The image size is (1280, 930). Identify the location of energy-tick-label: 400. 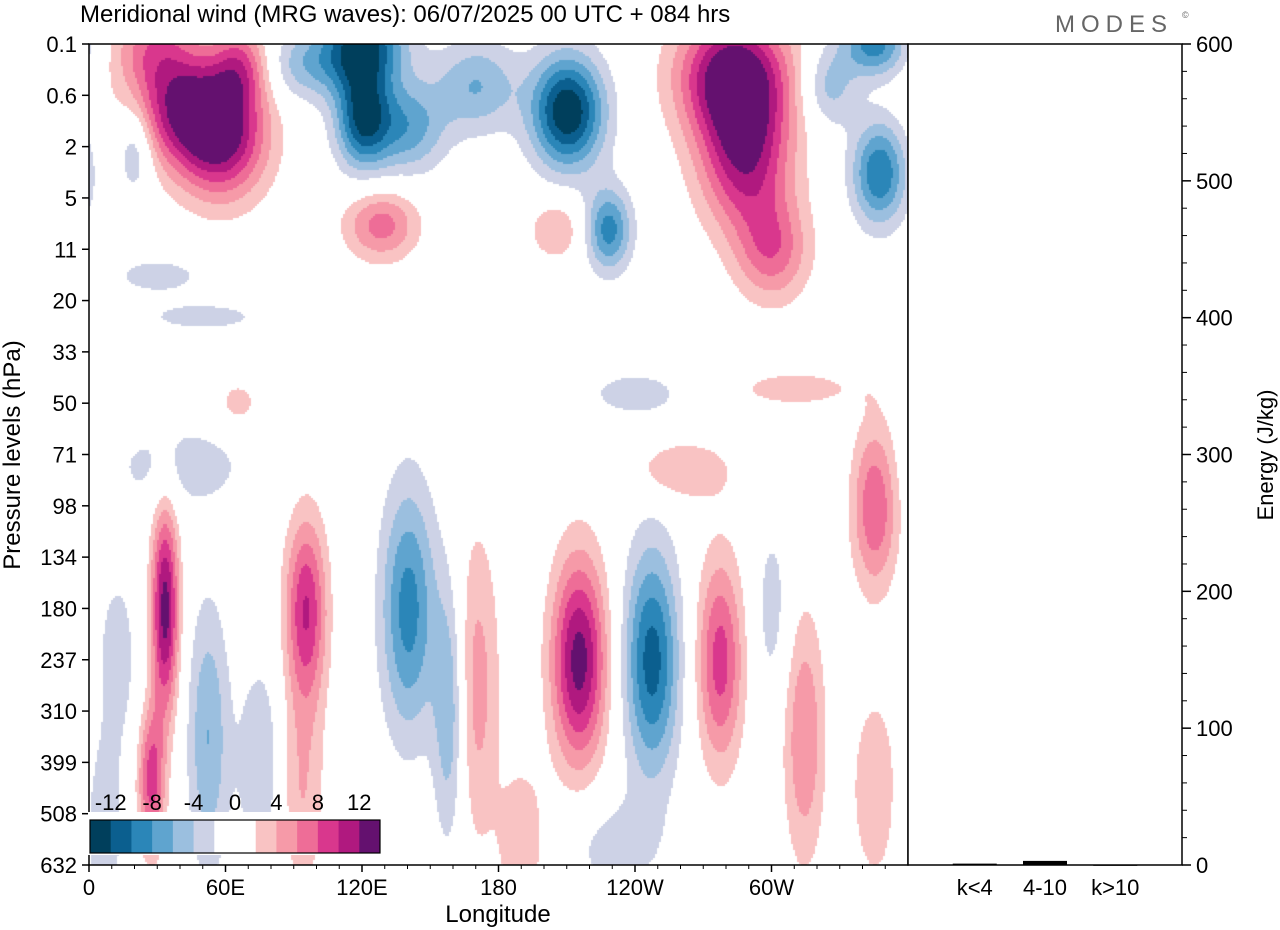
(1214, 318).